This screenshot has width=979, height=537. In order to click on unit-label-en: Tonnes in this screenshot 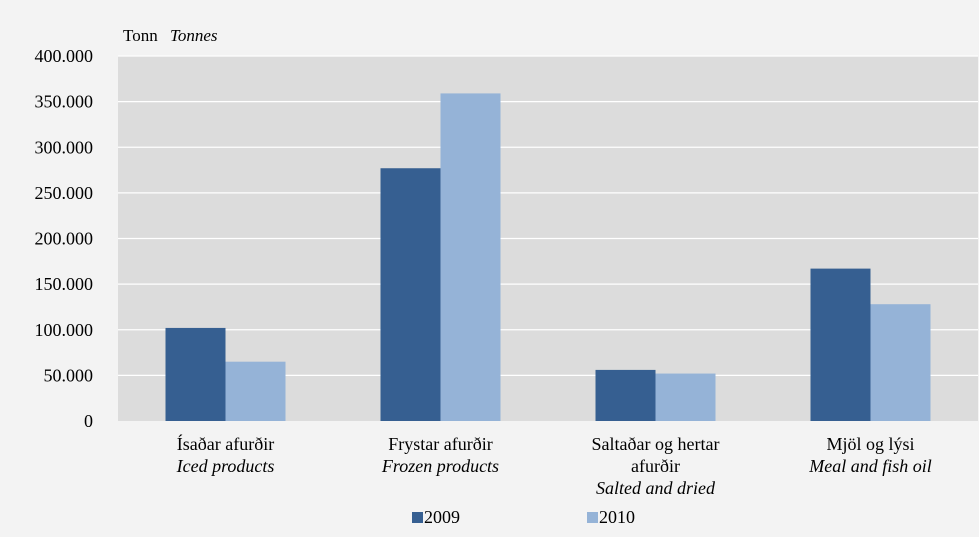, I will do `click(194, 35)`.